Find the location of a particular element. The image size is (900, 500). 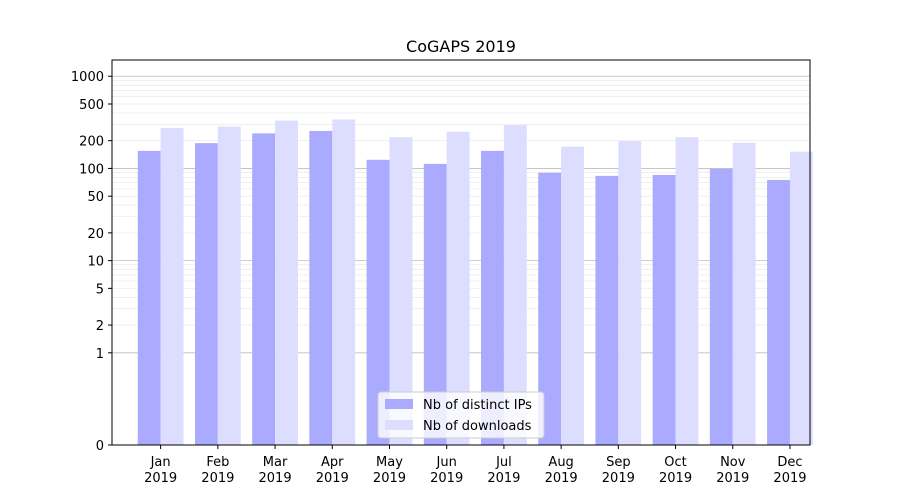

x-tick-label: Jul 2019 is located at coordinates (503, 470).